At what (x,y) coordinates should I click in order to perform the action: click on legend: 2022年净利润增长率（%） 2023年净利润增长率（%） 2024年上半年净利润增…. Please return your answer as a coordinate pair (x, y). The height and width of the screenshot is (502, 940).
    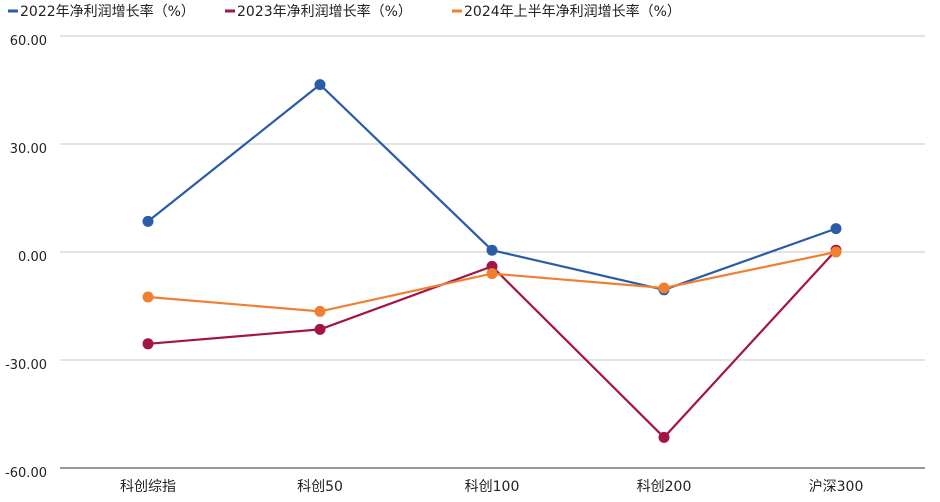
    Looking at the image, I should click on (344, 11).